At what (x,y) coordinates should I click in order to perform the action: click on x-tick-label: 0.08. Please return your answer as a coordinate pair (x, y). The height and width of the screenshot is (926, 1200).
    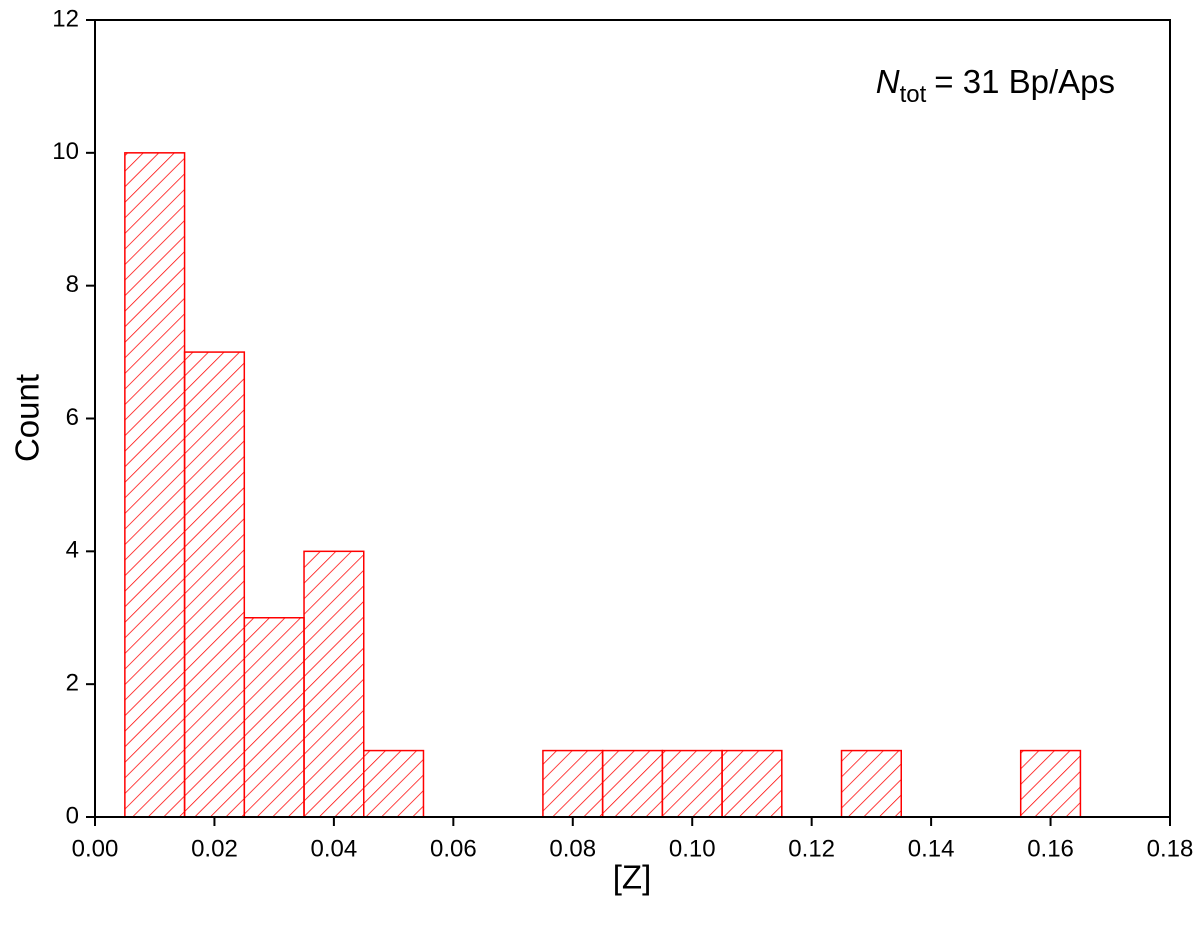
    Looking at the image, I should click on (572, 848).